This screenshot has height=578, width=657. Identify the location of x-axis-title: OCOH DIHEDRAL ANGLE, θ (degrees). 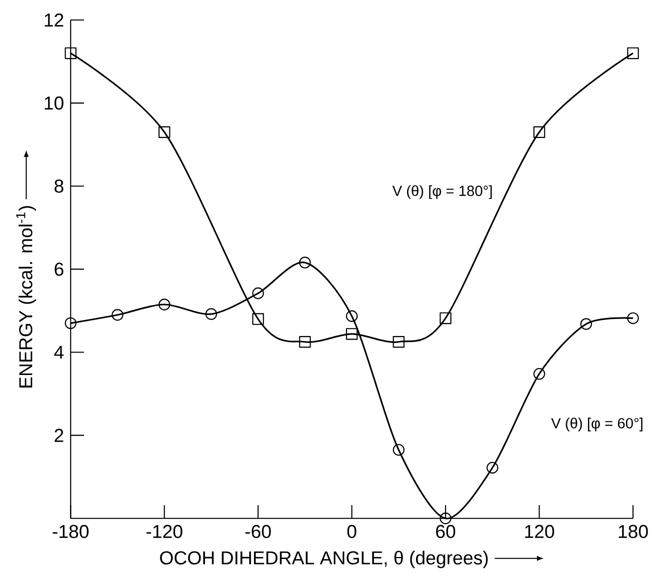
(324, 559).